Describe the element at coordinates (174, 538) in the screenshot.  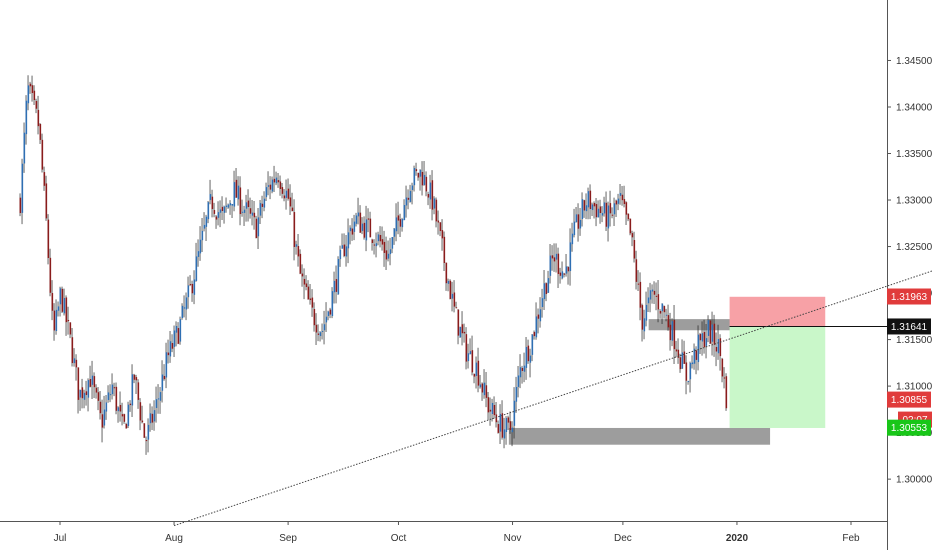
I see `time-tick-label: Aug` at that location.